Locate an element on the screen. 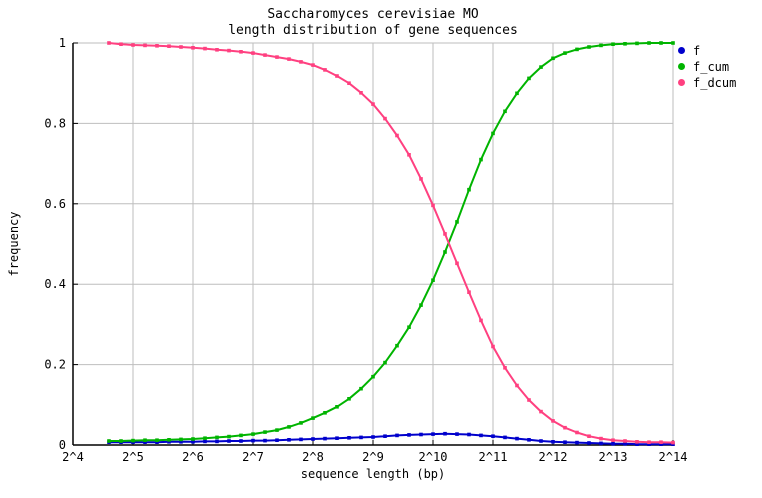 Image resolution: width=762 pixels, height=498 pixels. y-tick-label: 1 is located at coordinates (62, 43).